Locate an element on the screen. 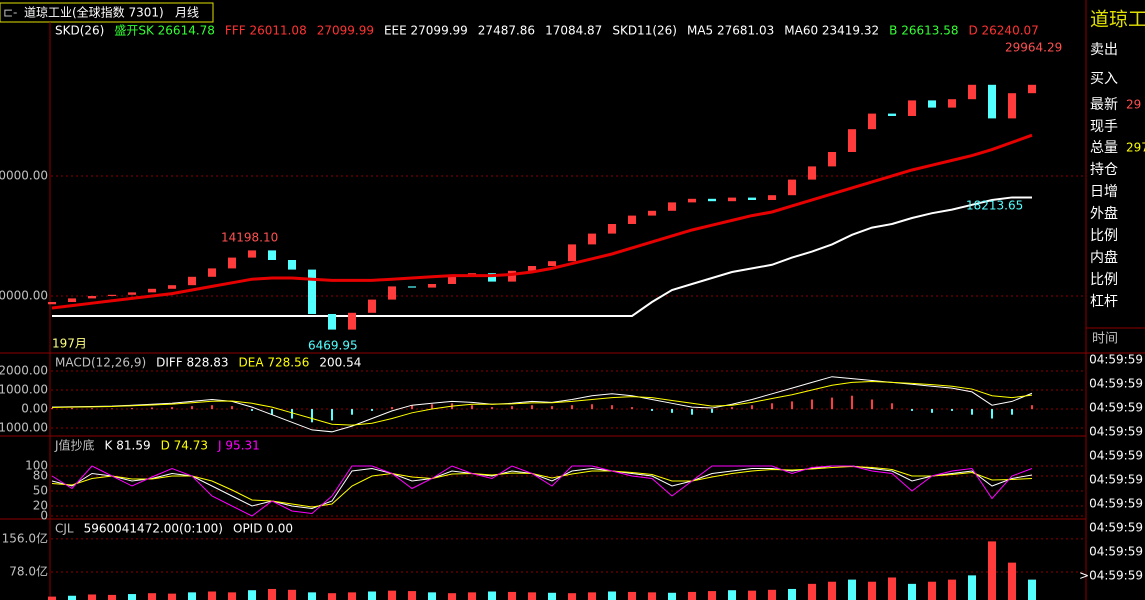  d-line is located at coordinates (542, 486).